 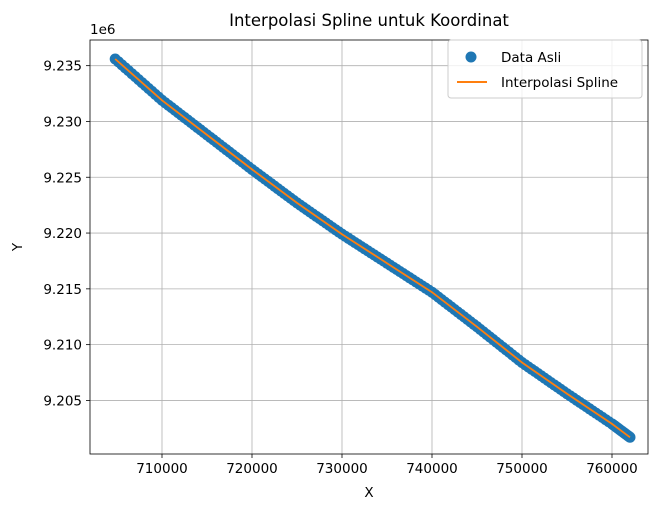 What do you see at coordinates (18, 247) in the screenshot?
I see `y-axis-label: Y` at bounding box center [18, 247].